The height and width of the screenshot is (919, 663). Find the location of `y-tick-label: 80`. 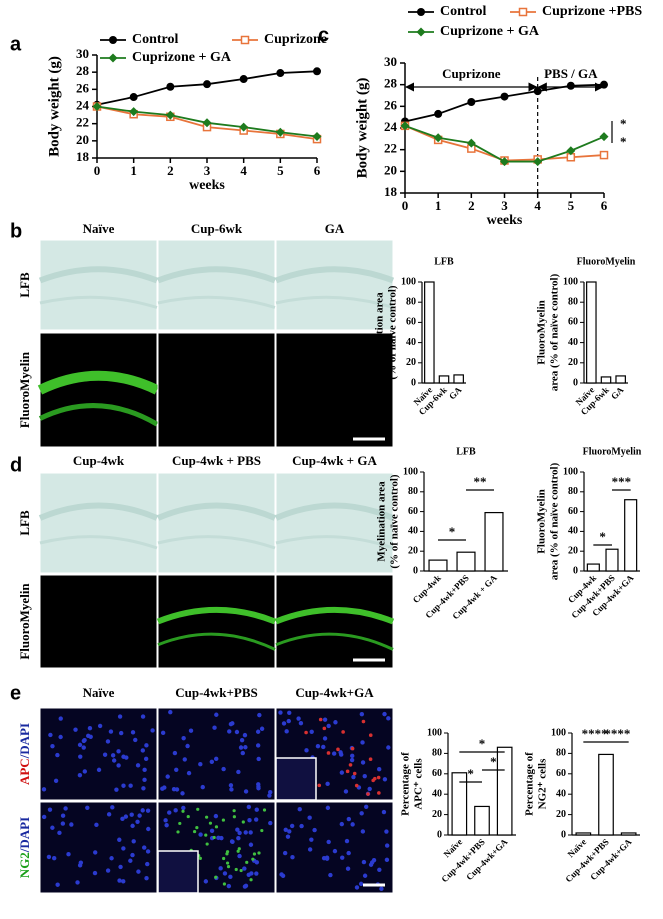

y-tick-label: 80 is located at coordinates (561, 753).